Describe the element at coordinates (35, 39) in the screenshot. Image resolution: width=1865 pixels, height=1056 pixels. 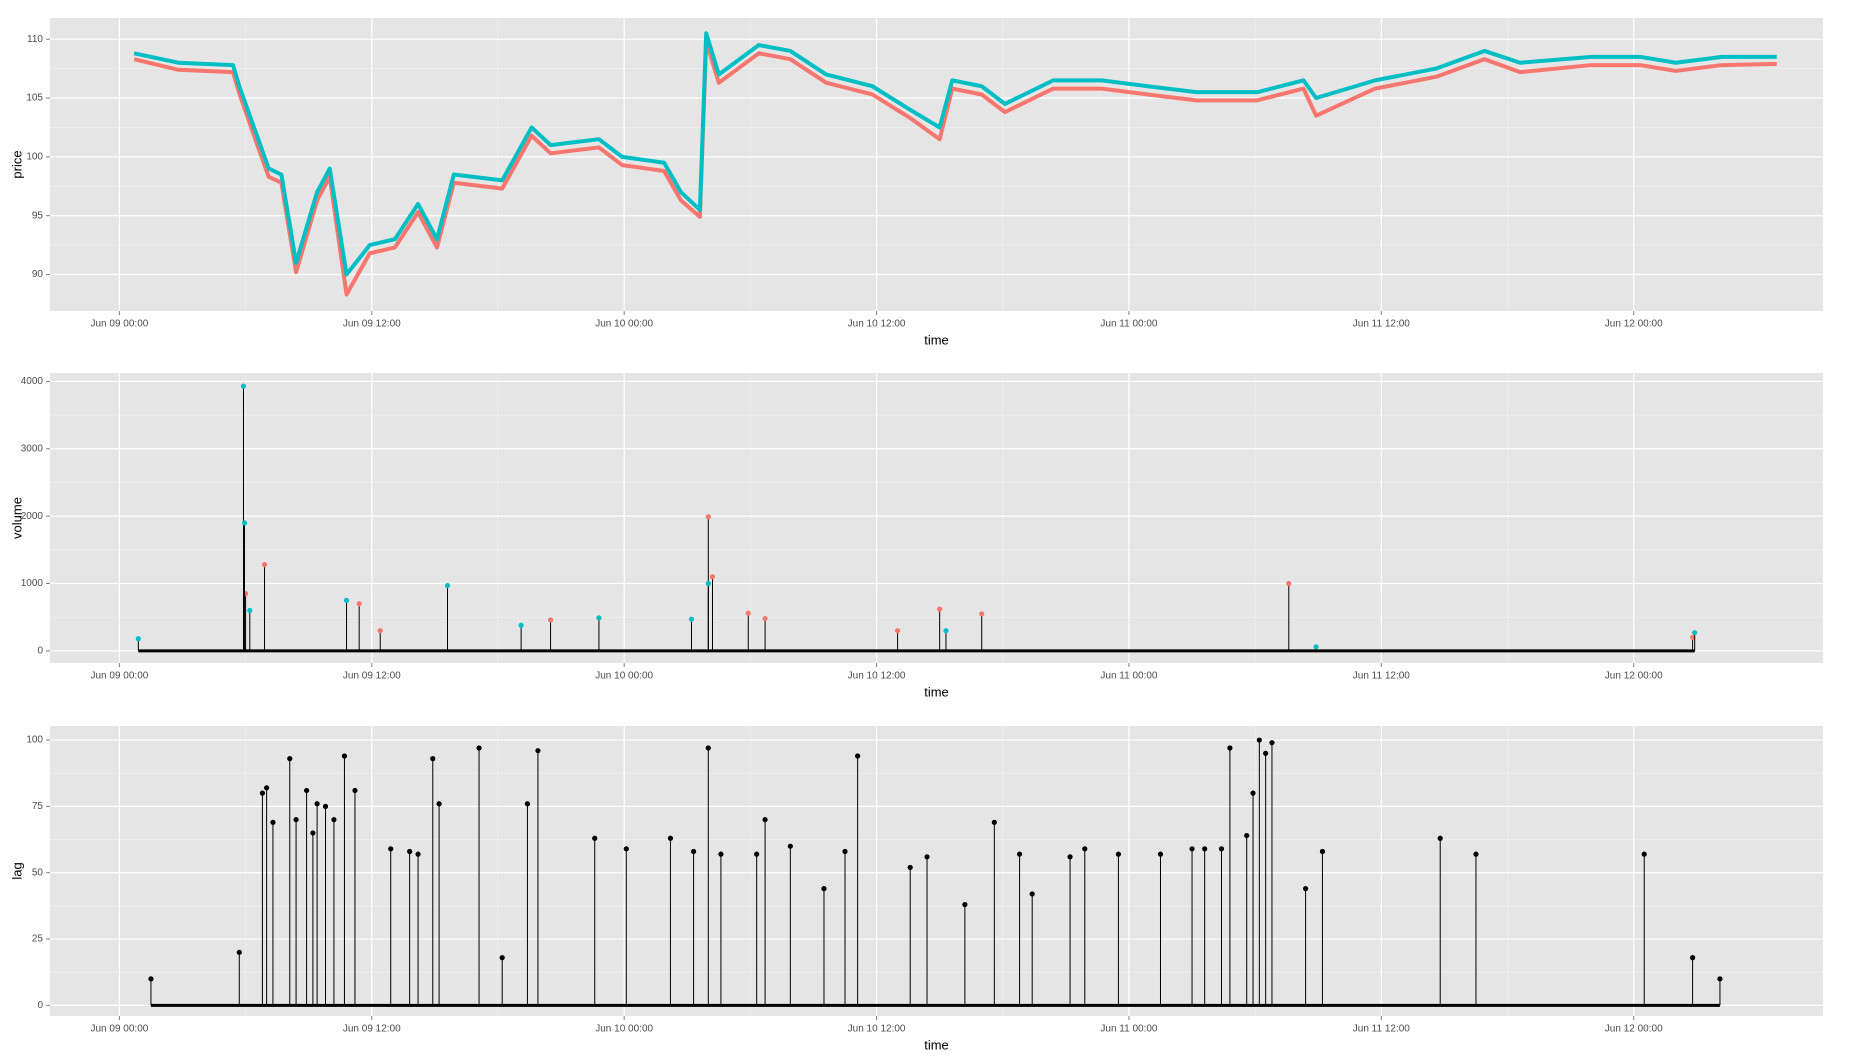
I see `y-tick-label: 110` at that location.